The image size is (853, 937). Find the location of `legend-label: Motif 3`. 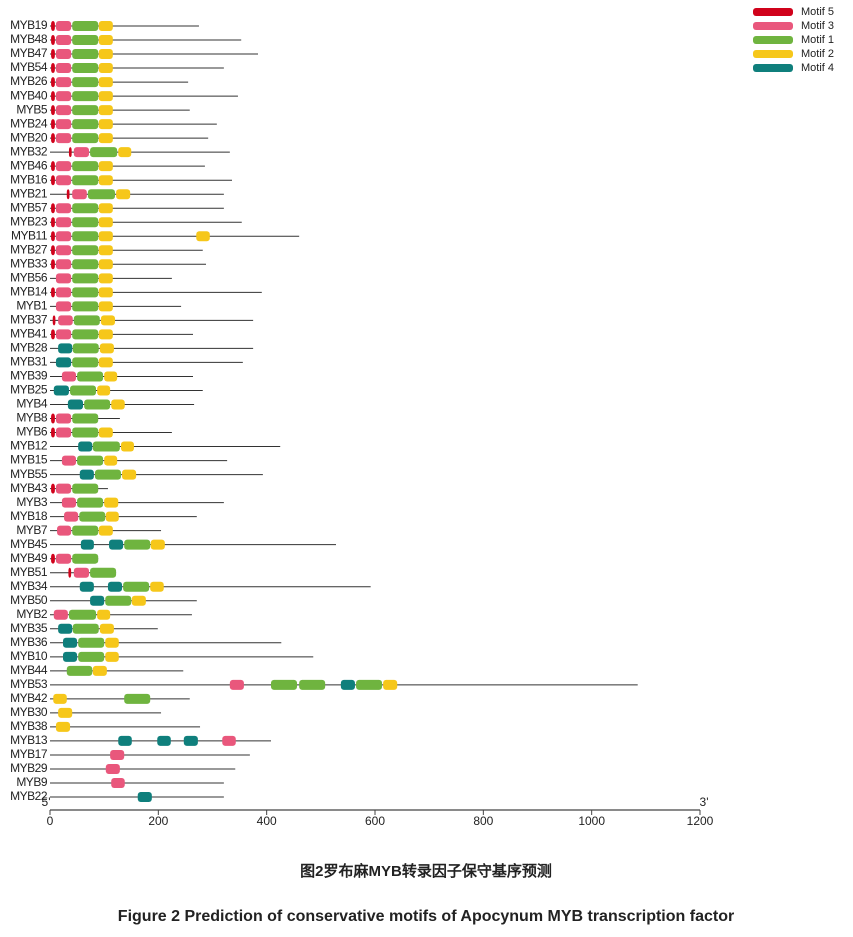

legend-label: Motif 3 is located at coordinates (817, 26).